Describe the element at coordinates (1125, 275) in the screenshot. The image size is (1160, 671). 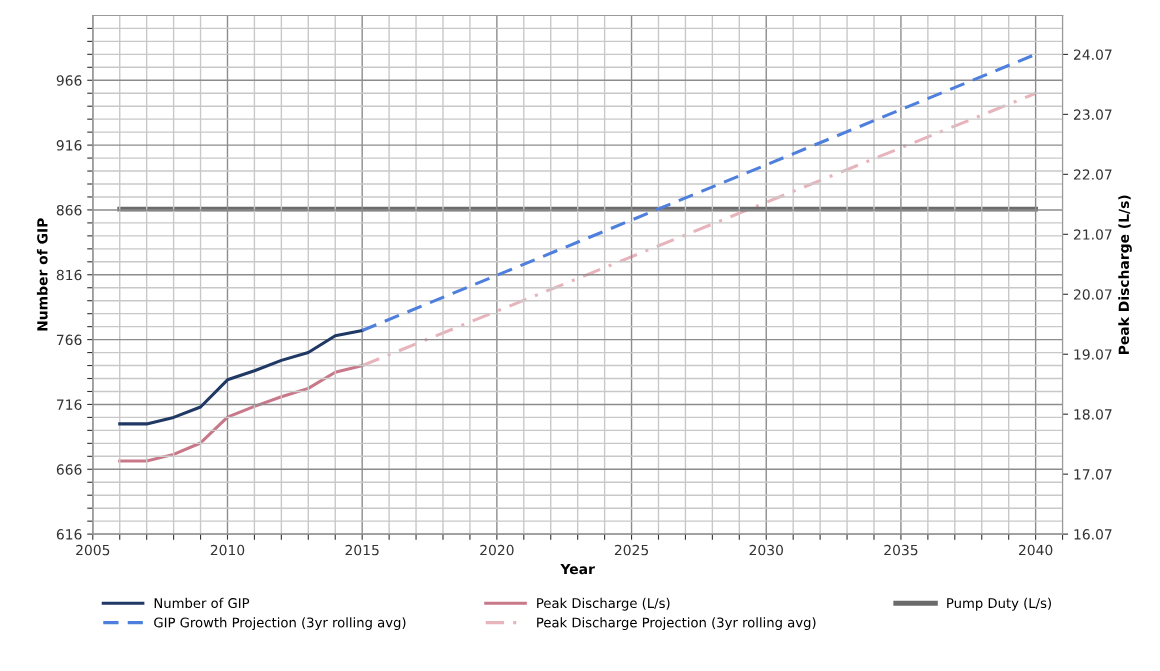
I see `y2-axis-title: Peak Discharge (L/s)` at that location.